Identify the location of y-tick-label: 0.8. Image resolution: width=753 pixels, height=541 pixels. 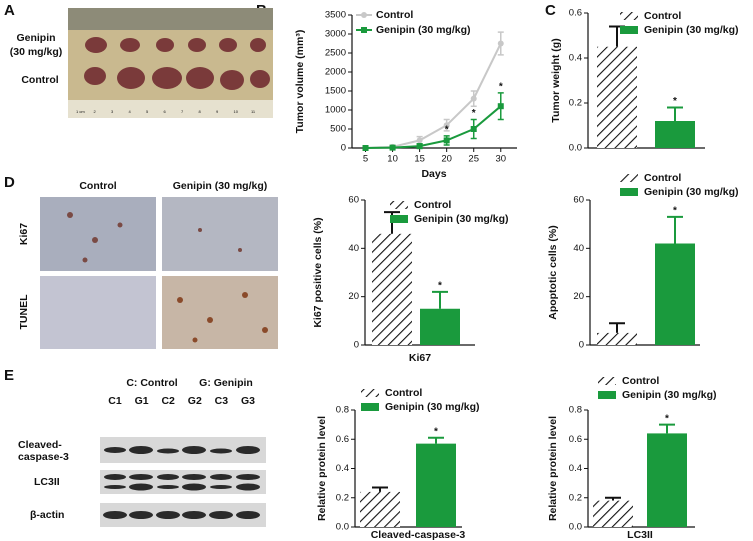
(575, 410).